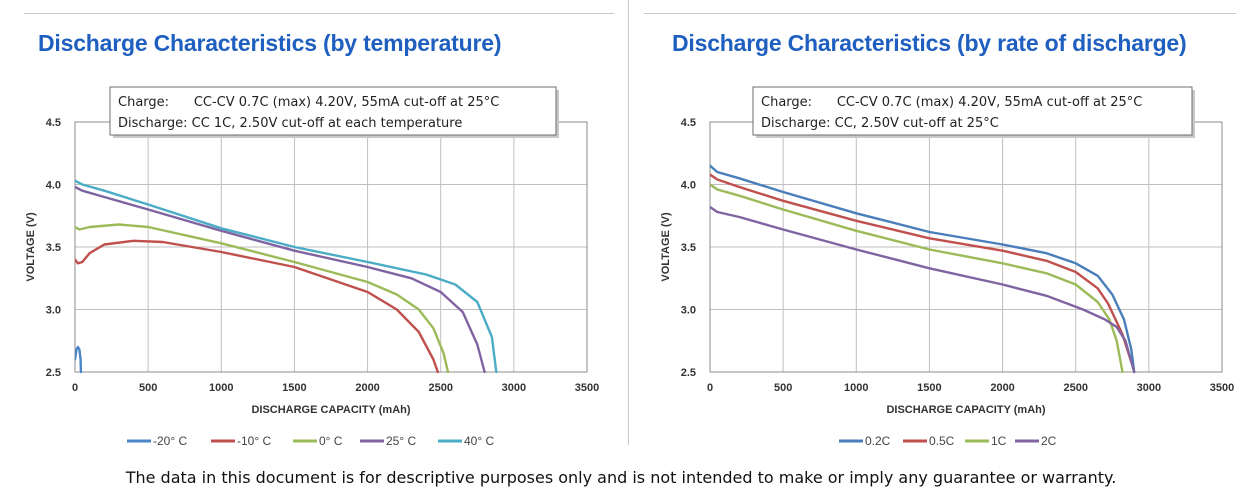 The width and height of the screenshot is (1242, 497). I want to click on legend-item: 40° C, so click(466, 441).